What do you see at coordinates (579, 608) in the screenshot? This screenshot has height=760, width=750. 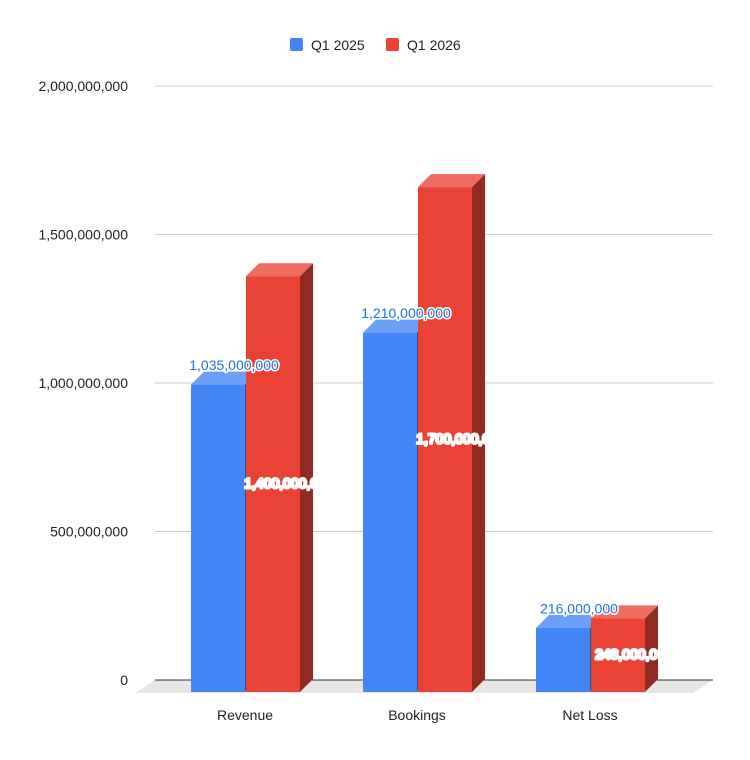 I see `data-label: 216,000,000` at bounding box center [579, 608].